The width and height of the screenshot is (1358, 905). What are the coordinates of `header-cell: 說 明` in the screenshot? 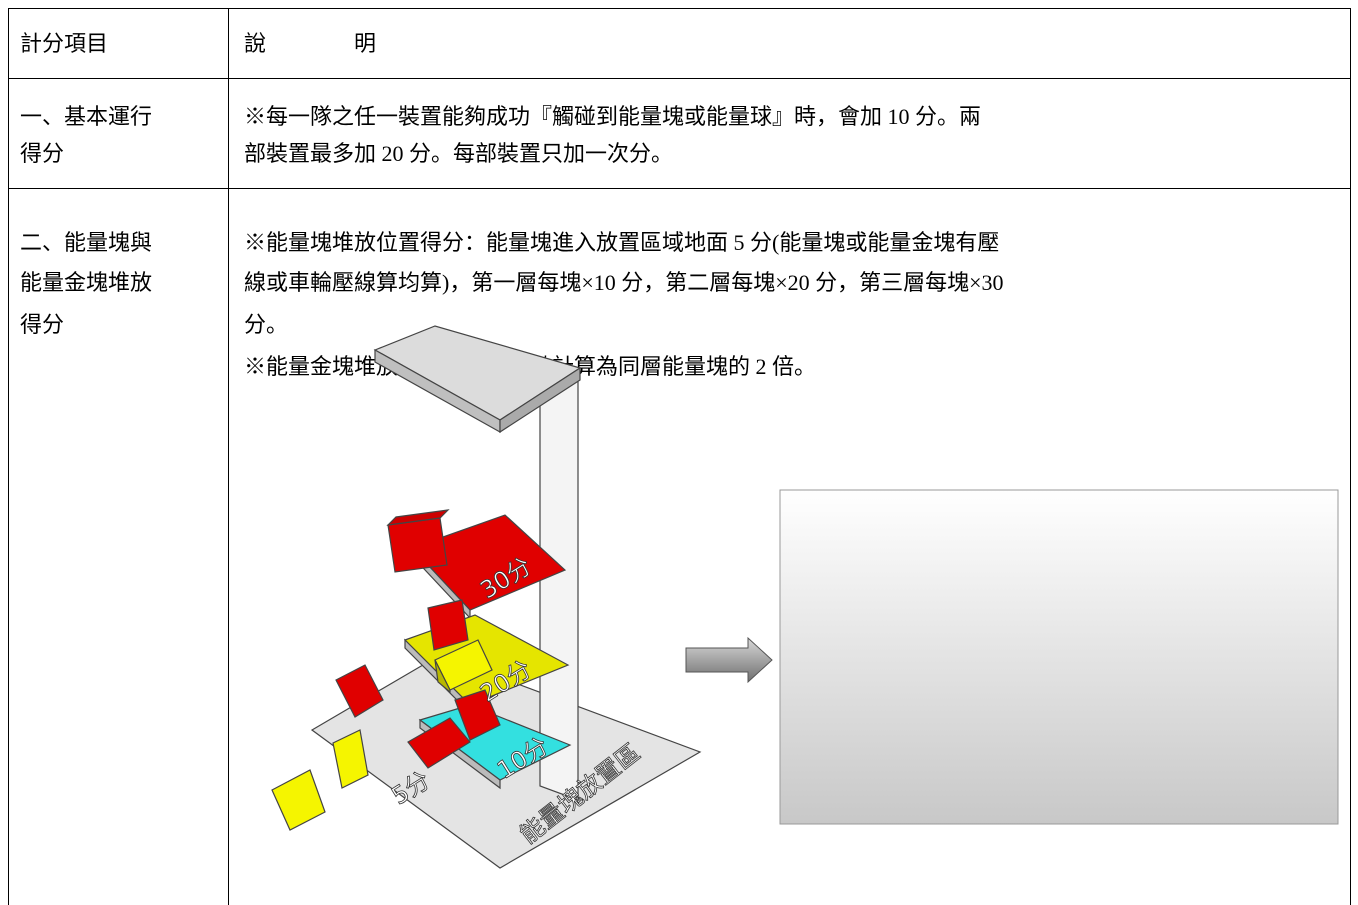 It's located at (310, 43).